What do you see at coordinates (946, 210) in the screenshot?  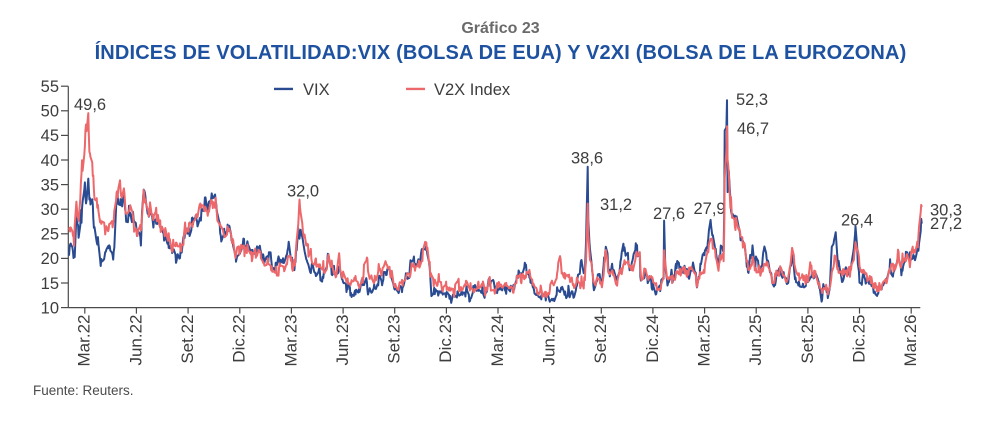 I see `svg-text: 30,3` at bounding box center [946, 210].